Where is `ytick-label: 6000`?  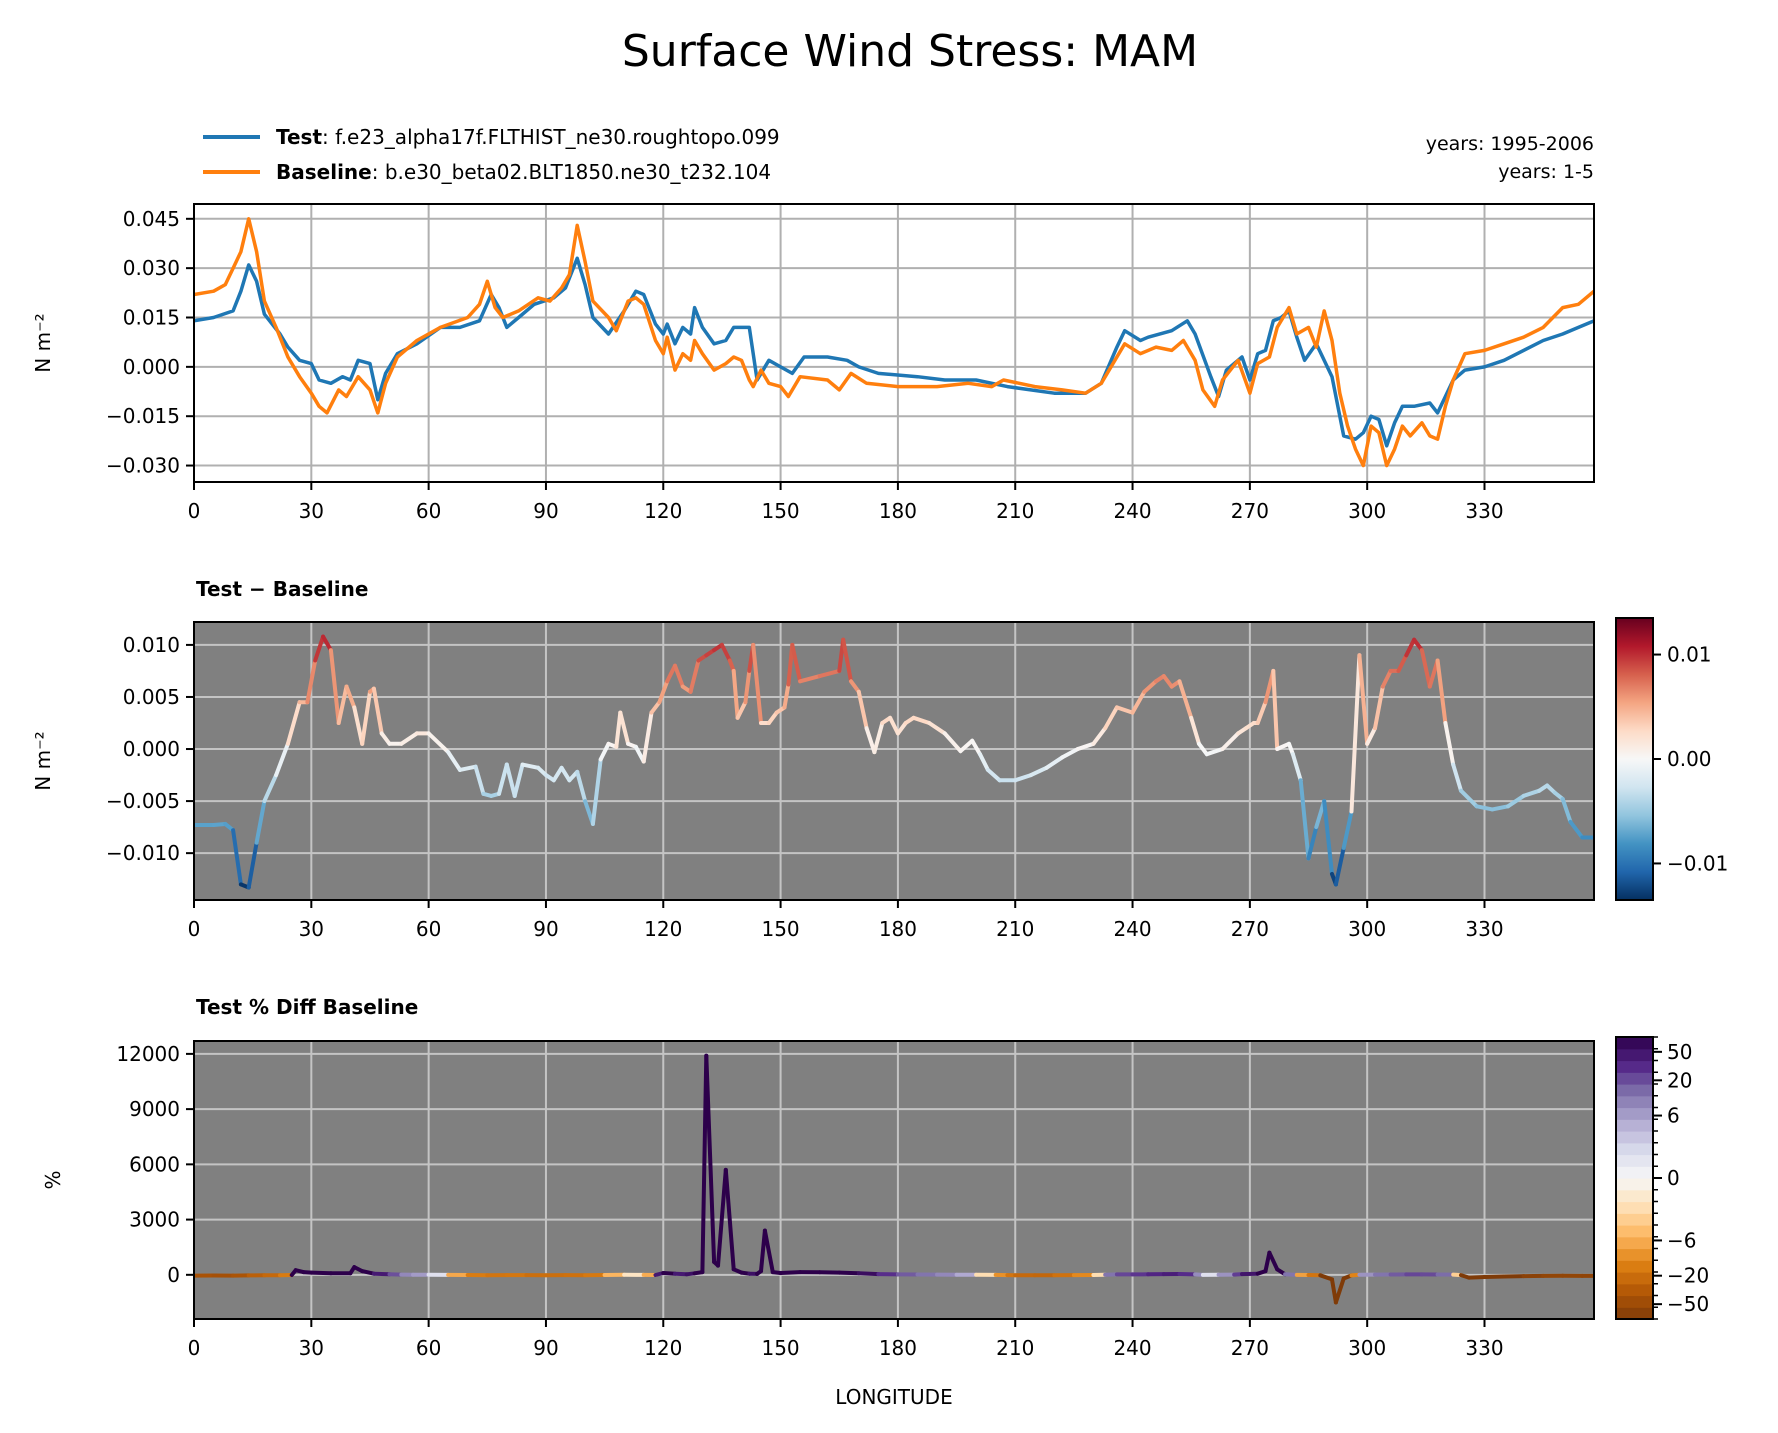 ytick-label: 6000 is located at coordinates (154, 1164).